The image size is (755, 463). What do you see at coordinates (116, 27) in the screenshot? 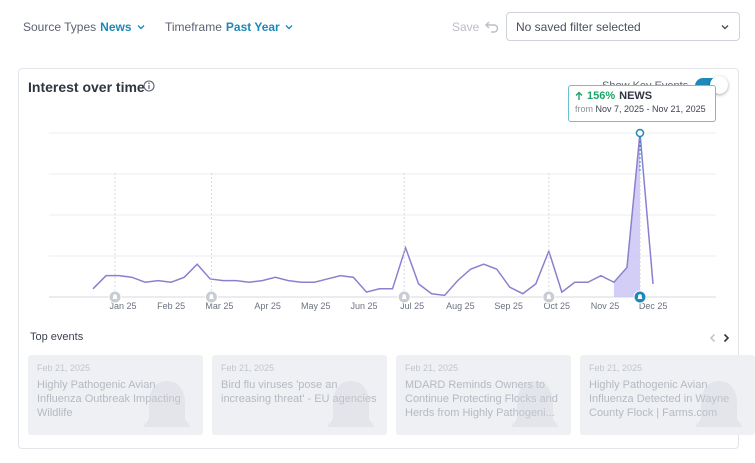
I see `source-types-value: News` at bounding box center [116, 27].